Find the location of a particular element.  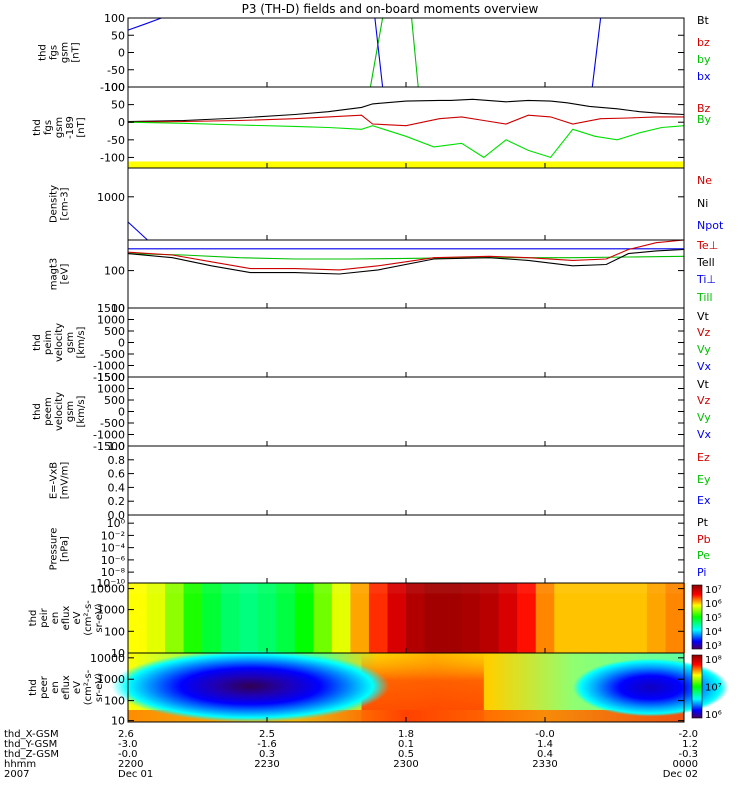

x-axis-row-value: 1.2 is located at coordinates (690, 744).